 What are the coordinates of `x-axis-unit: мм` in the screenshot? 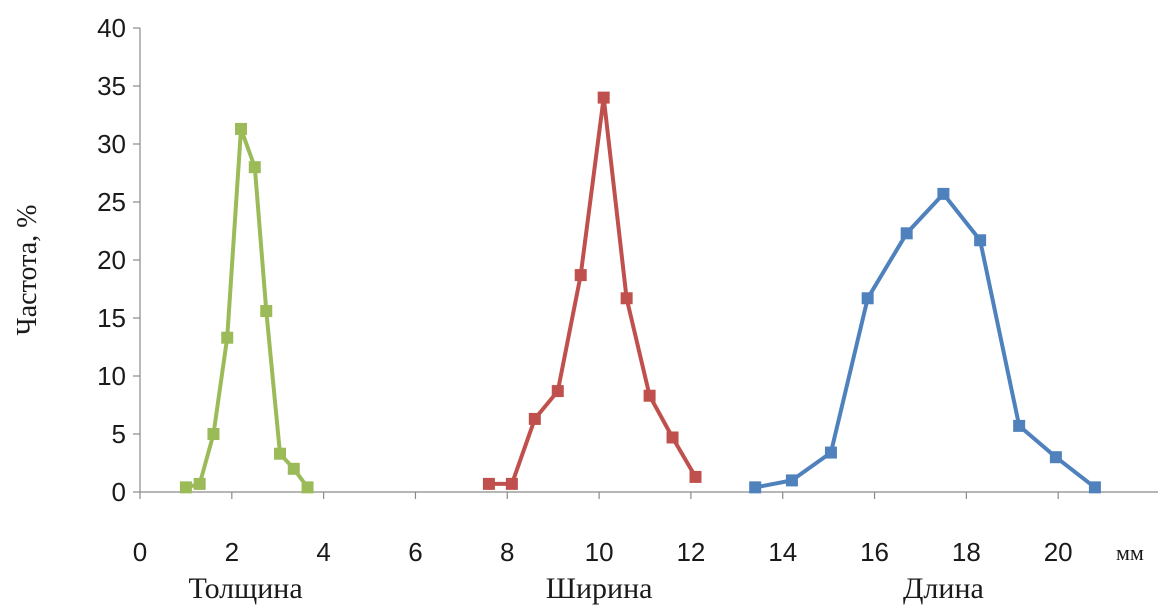 It's located at (1130, 552).